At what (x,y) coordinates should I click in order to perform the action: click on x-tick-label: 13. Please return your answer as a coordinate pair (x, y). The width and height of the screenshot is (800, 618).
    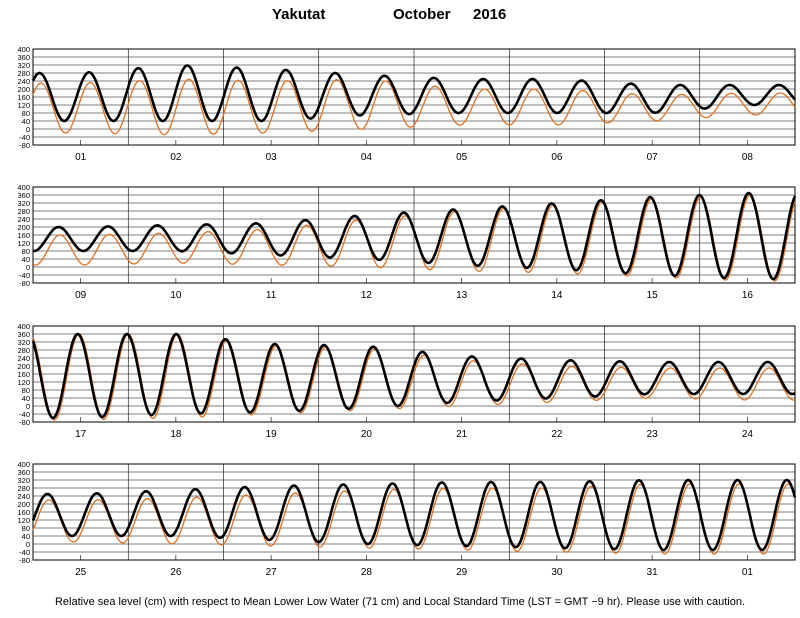
    Looking at the image, I should click on (462, 295).